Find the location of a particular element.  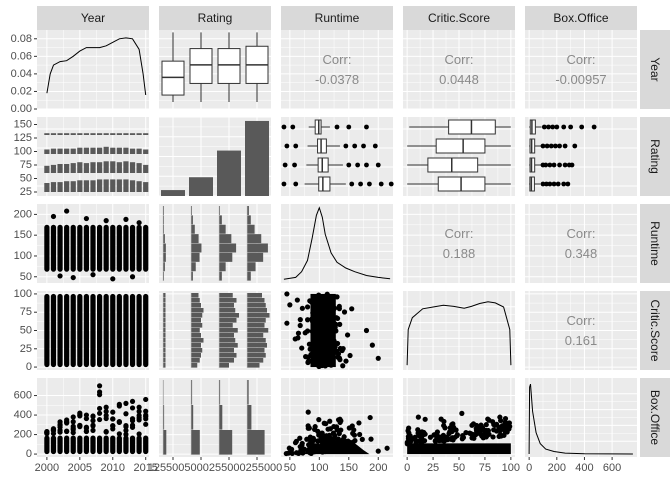

year-boxoffice-band is located at coordinates (119, 445).